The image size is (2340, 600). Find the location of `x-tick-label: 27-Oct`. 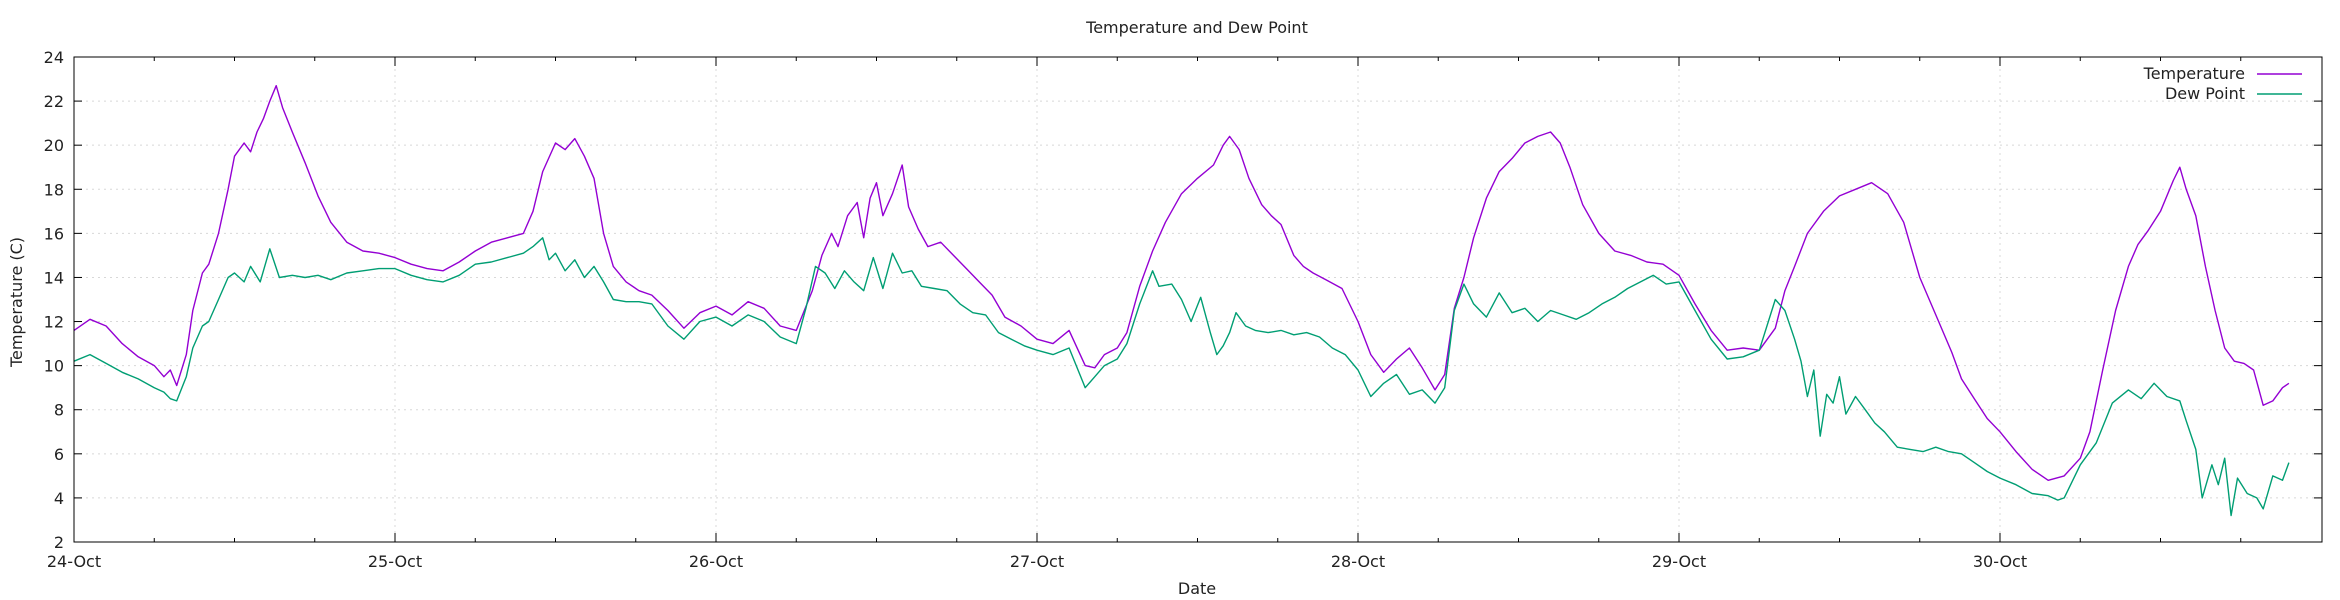

x-tick-label: 27-Oct is located at coordinates (1037, 561).